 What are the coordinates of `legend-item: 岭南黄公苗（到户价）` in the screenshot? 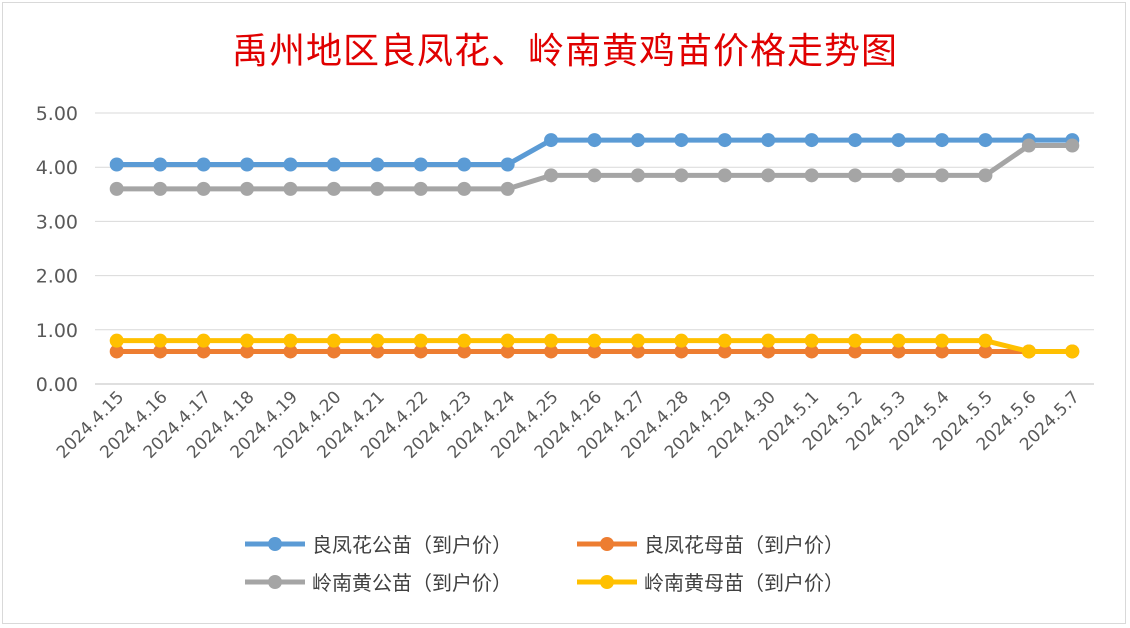 It's located at (378, 583).